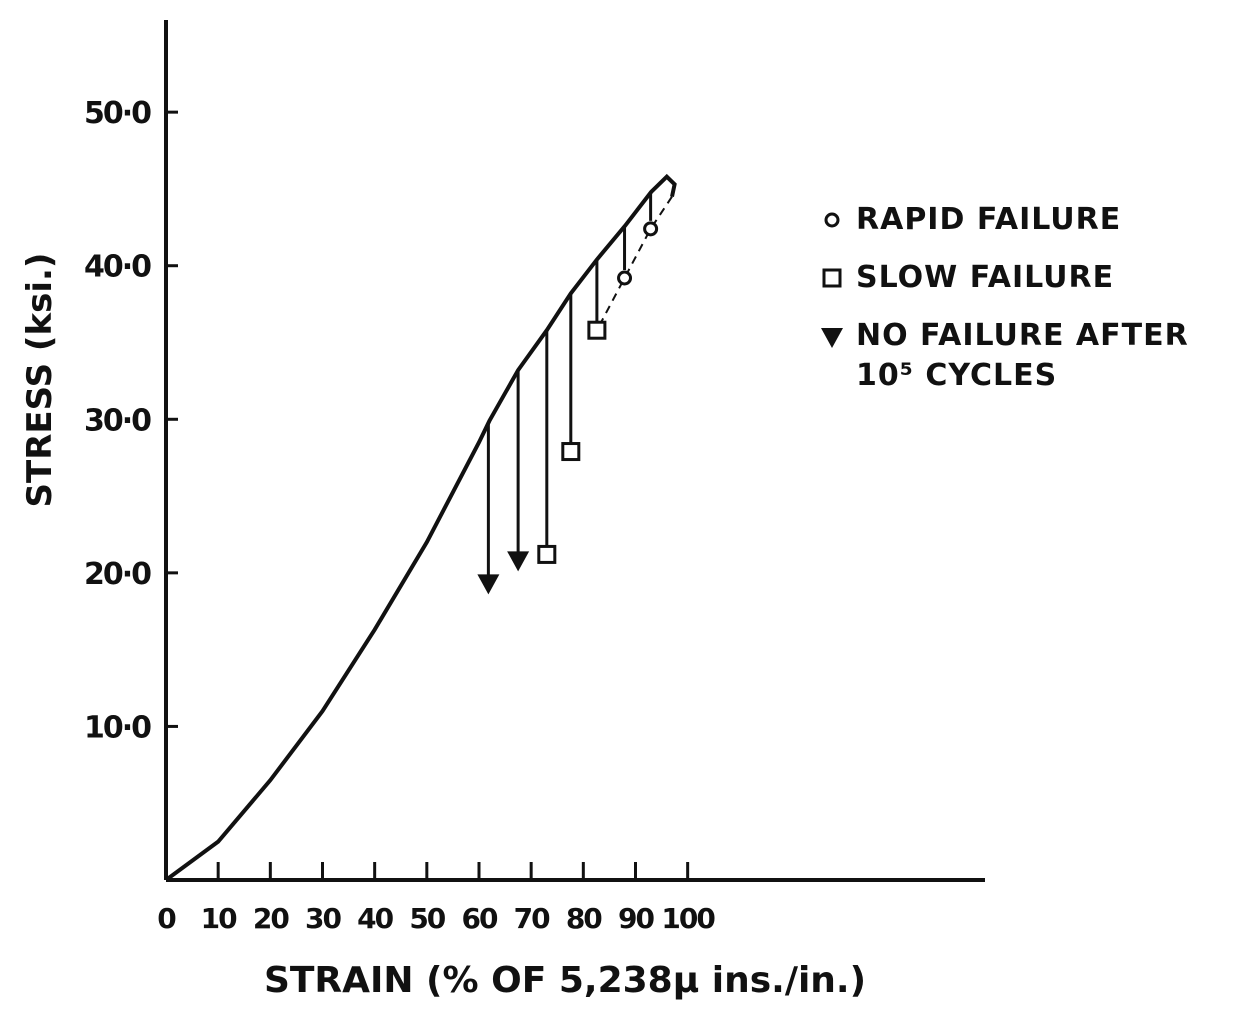 The height and width of the screenshot is (1026, 1250). What do you see at coordinates (427, 918) in the screenshot?
I see `x-tick-label: 50` at bounding box center [427, 918].